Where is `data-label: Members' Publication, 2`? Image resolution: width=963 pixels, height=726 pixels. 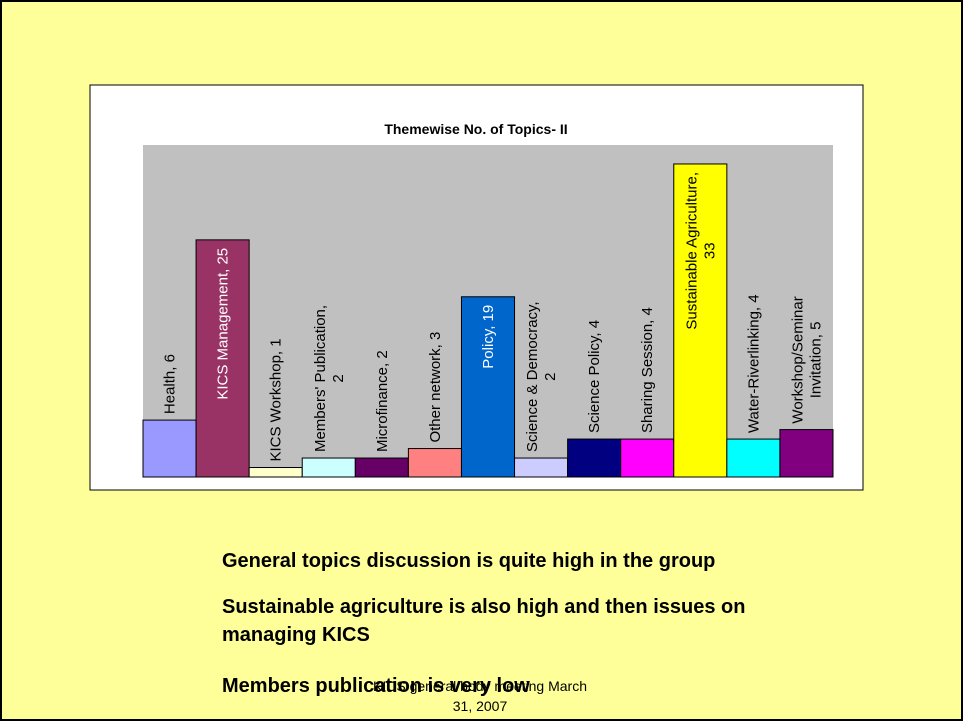
data-label: Members' Publication, 2 is located at coordinates (329, 378).